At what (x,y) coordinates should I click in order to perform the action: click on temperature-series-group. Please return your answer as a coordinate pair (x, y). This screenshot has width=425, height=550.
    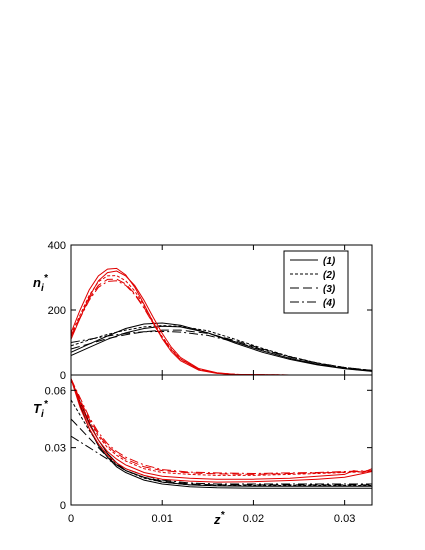
    Looking at the image, I should click on (221, 433).